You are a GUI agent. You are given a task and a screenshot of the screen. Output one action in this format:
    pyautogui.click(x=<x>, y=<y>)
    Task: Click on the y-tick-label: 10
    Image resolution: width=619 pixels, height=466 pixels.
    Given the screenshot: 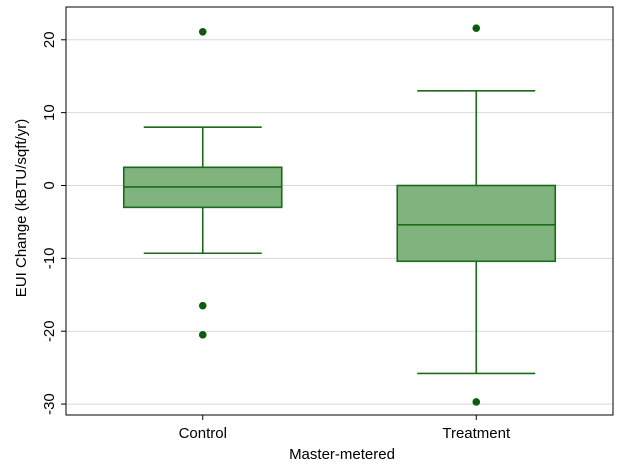 What is the action you would take?
    pyautogui.click(x=49, y=112)
    